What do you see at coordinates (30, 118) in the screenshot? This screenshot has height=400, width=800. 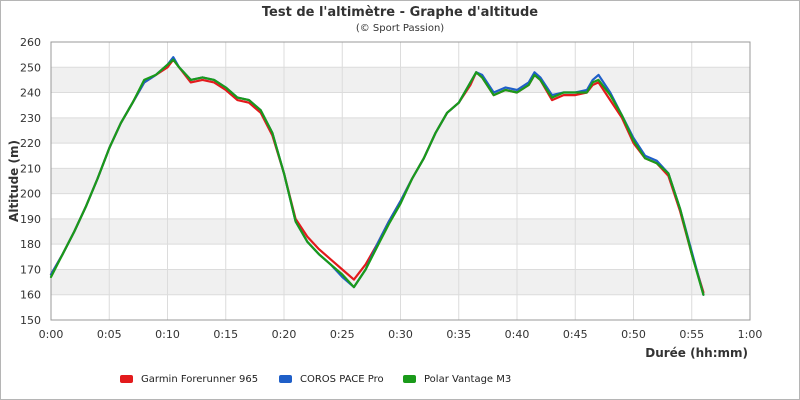 I see `y-tick-label: 230` at bounding box center [30, 118].